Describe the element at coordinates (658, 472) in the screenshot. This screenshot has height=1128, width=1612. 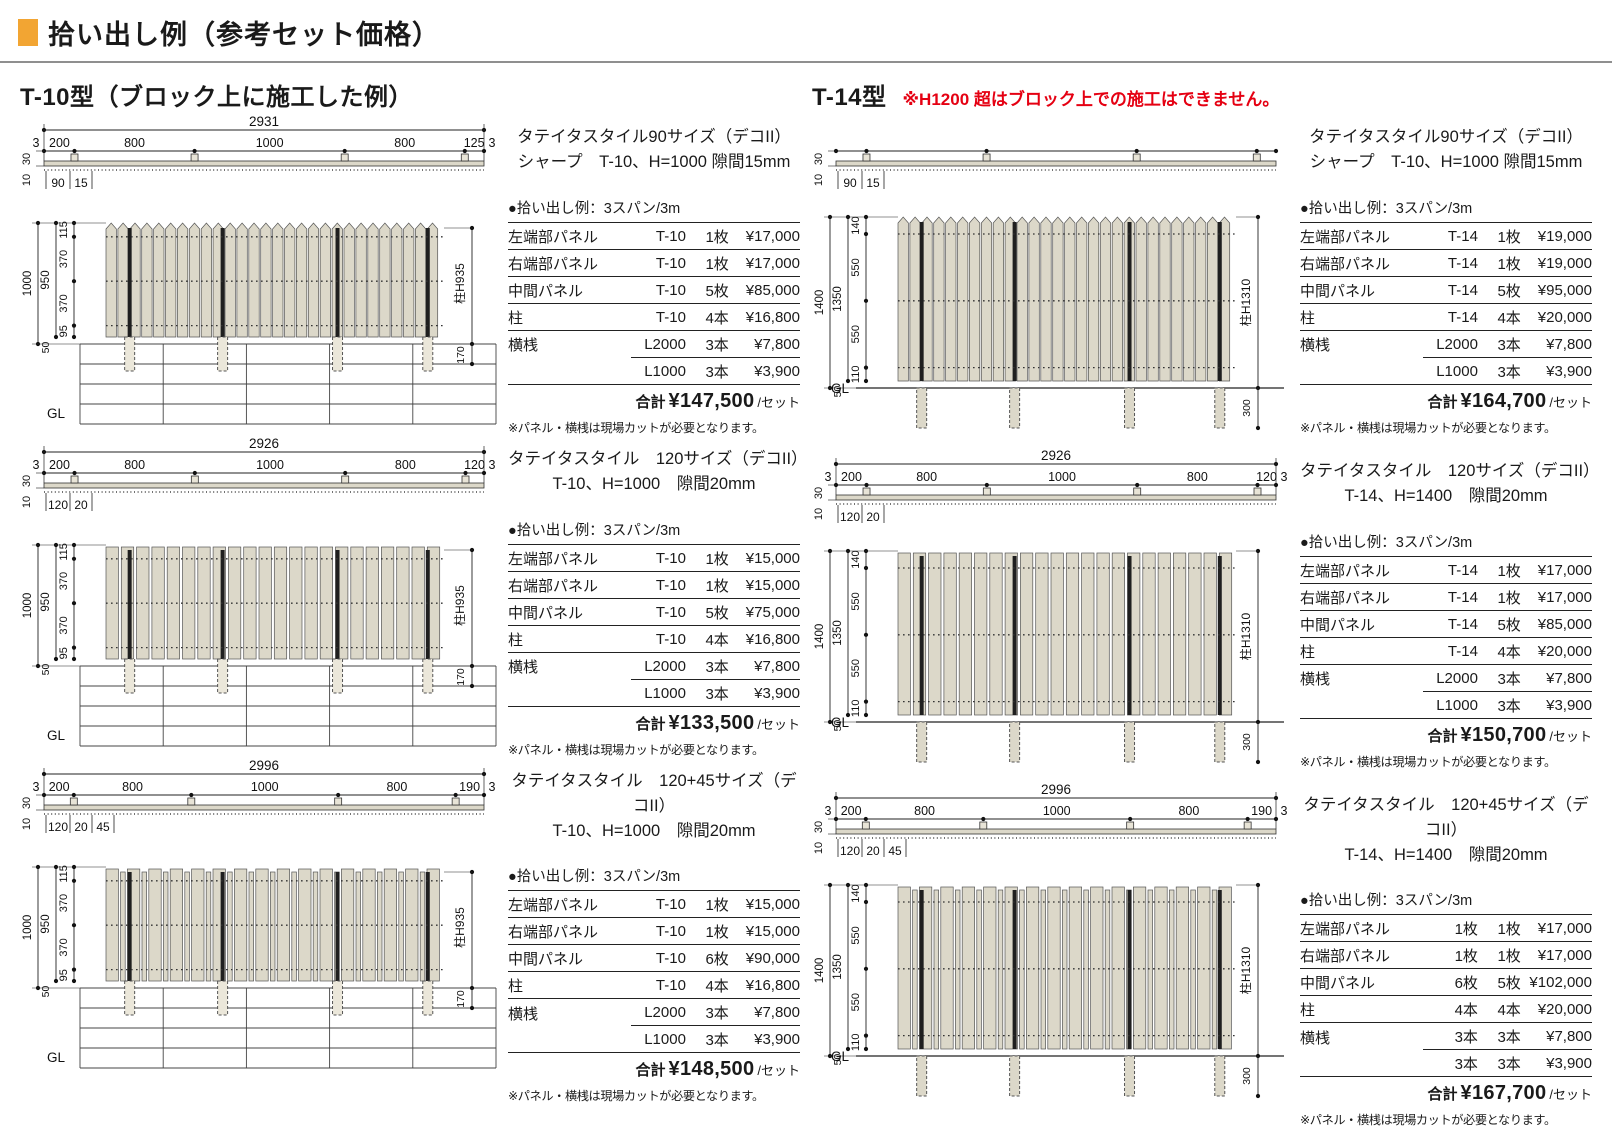
I see `product-title: タテイタスタイル 120サイズ（デコII） T-10、H=1000 隙間20mm` at that location.